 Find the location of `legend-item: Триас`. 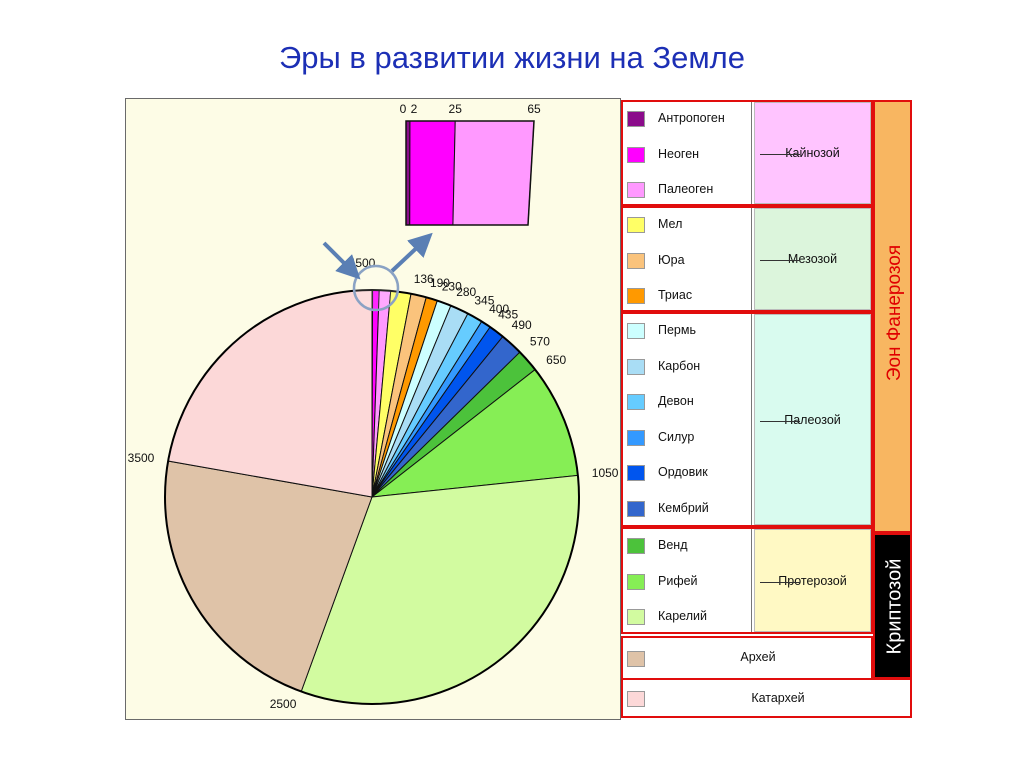

legend-item: Триас is located at coordinates (688, 296).